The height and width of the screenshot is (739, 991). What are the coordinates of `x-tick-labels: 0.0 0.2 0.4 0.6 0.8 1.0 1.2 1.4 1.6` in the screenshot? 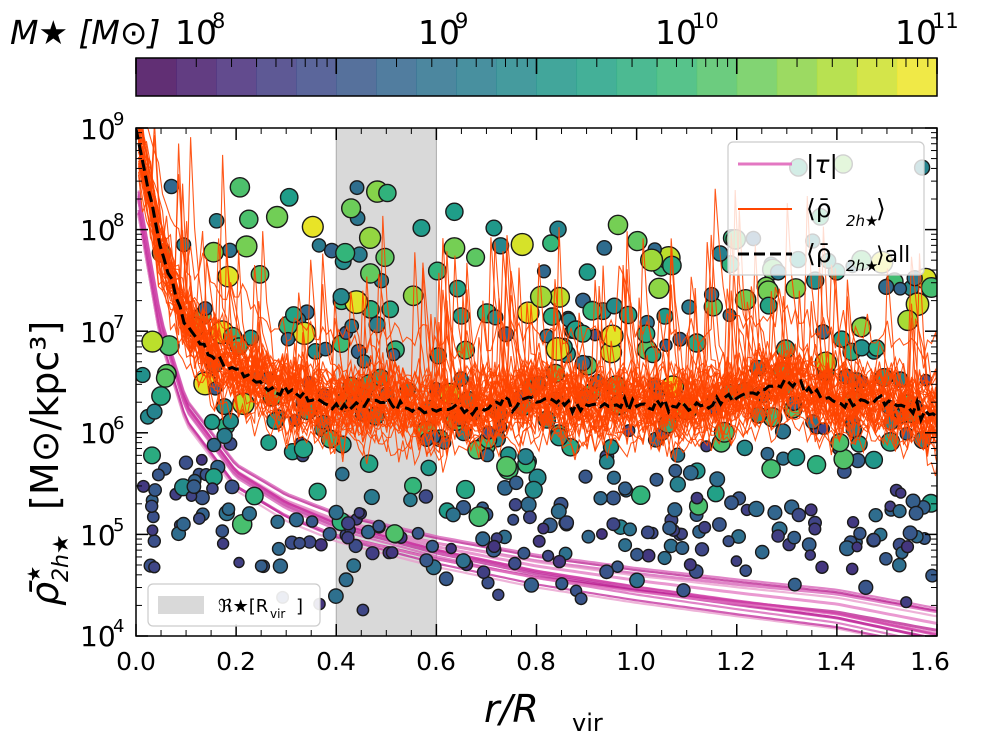 It's located at (533, 661).